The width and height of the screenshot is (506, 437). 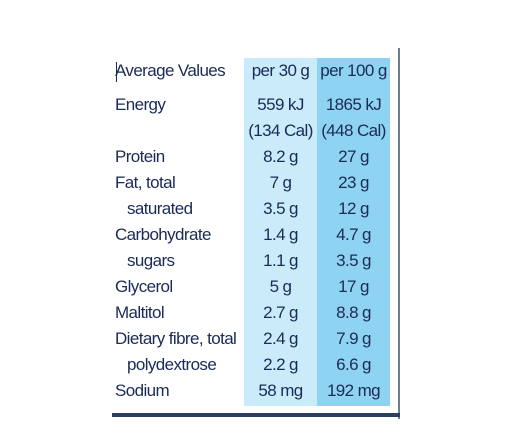 I want to click on panel-bottom-border, so click(x=256, y=415).